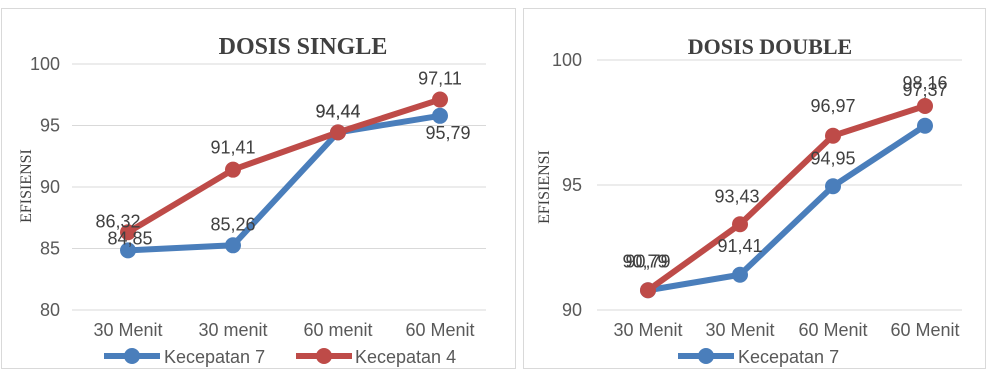 The height and width of the screenshot is (369, 989). What do you see at coordinates (232, 330) in the screenshot?
I see `x-tick-label: 30 menit` at bounding box center [232, 330].